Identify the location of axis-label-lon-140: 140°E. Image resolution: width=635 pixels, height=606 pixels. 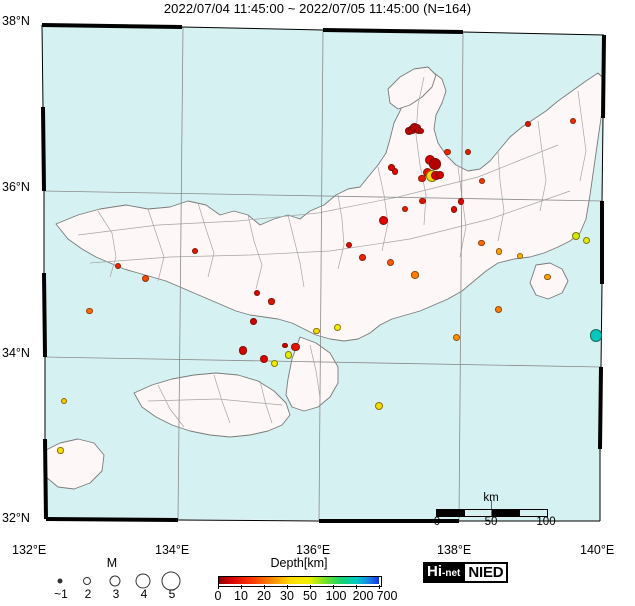
(597, 550).